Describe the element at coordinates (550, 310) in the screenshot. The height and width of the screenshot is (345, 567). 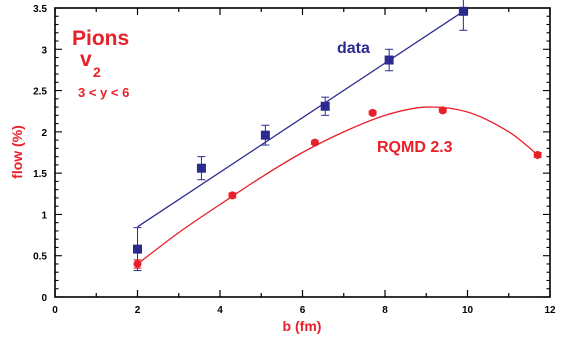
I see `x-tick-label: 12` at that location.